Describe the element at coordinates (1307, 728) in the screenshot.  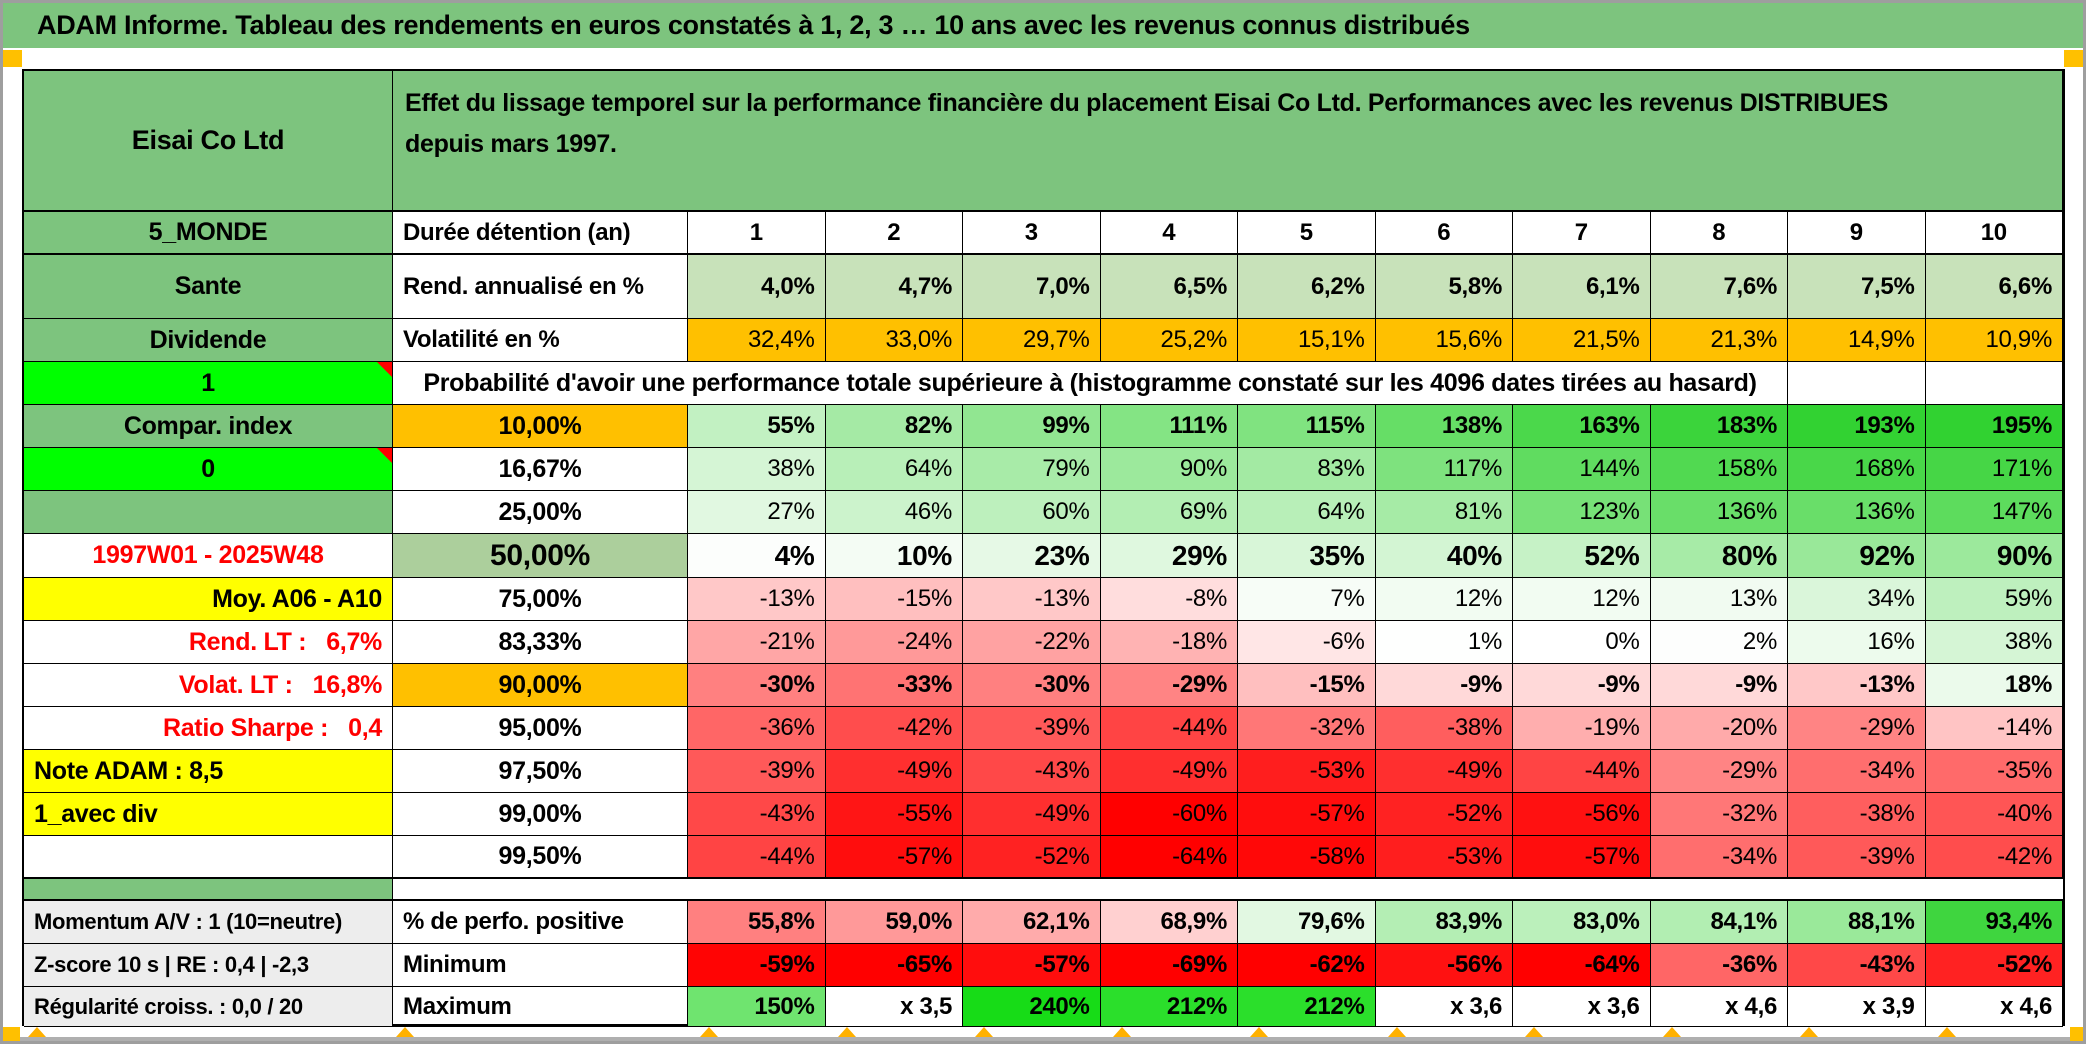
I see `data-cell: -32%` at that location.